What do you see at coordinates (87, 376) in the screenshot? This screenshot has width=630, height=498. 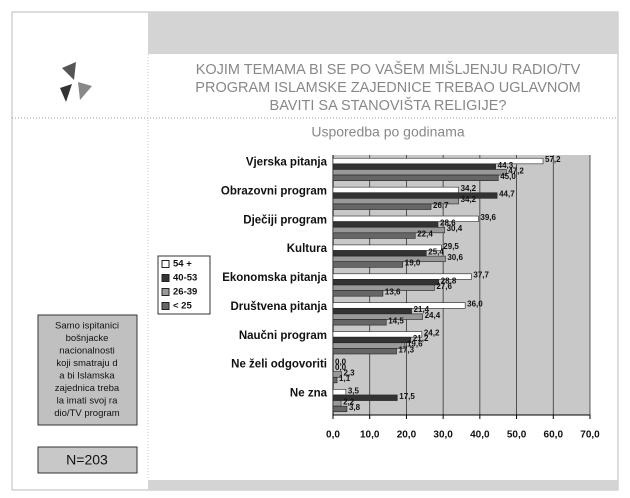 I see `note-text: a bi Islamska` at bounding box center [87, 376].